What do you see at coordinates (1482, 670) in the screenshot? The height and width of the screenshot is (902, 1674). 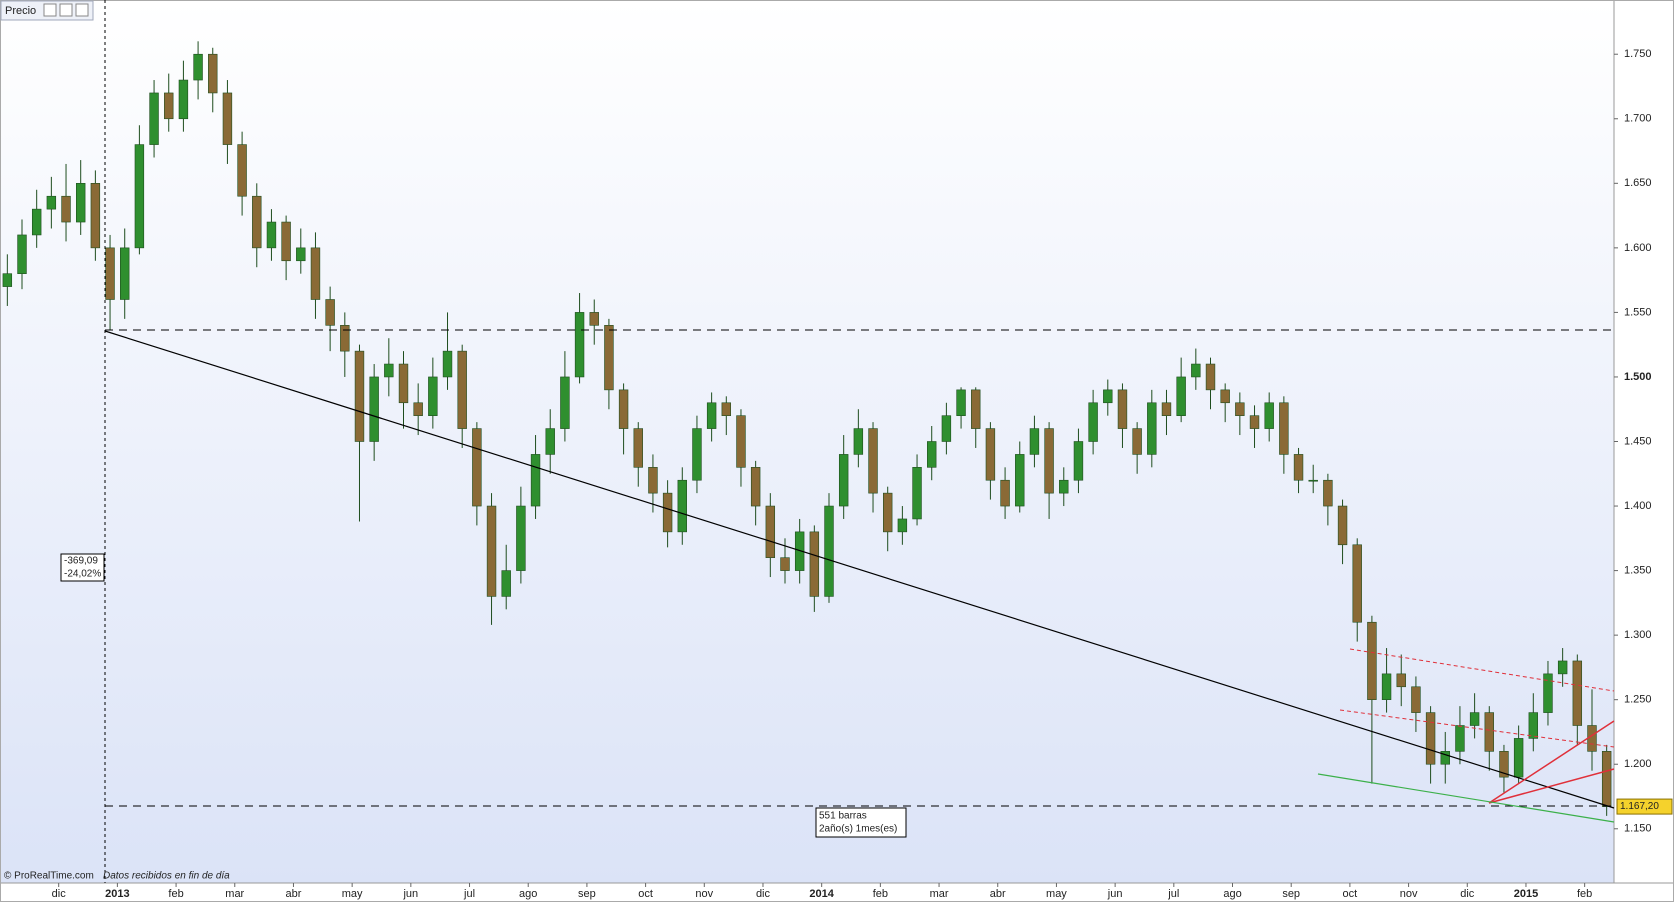 I see `channel-line` at bounding box center [1482, 670].